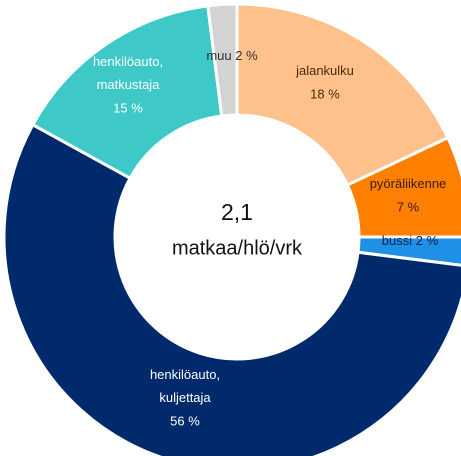  What do you see at coordinates (185, 386) in the screenshot?
I see `category-label: henkilöauto, kuljettaja` at bounding box center [185, 386].